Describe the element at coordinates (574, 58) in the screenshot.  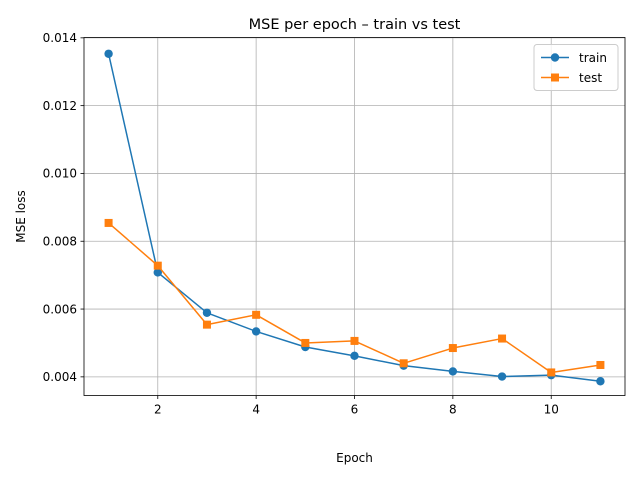
I see `legend-item-train: train` at that location.